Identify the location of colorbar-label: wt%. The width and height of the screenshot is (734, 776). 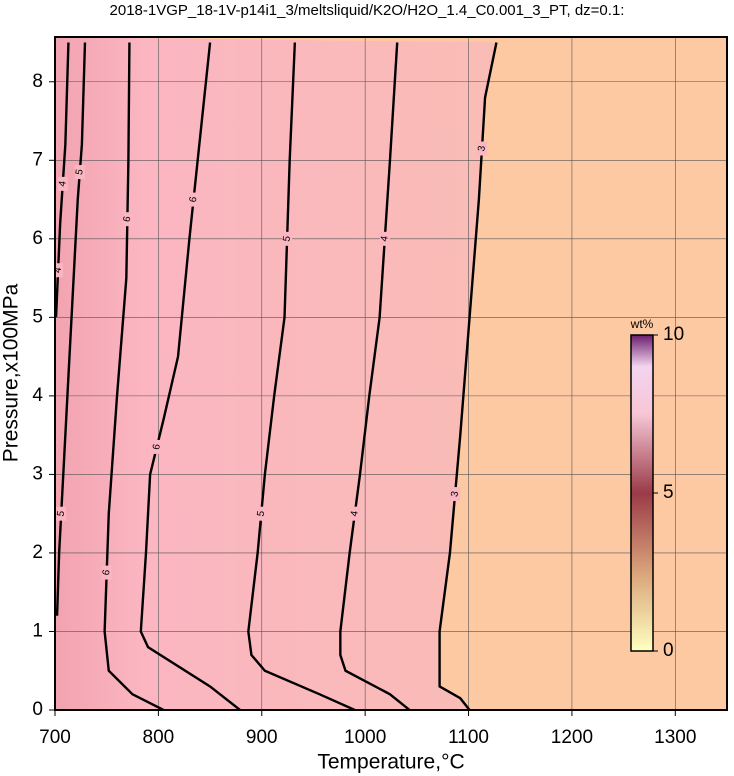
(642, 324).